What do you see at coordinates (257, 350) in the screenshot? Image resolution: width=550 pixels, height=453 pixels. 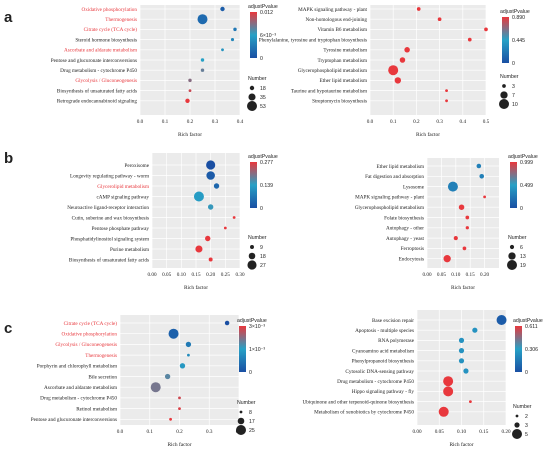 I see `color-bar-tick: 1×10⁻³` at bounding box center [257, 350].